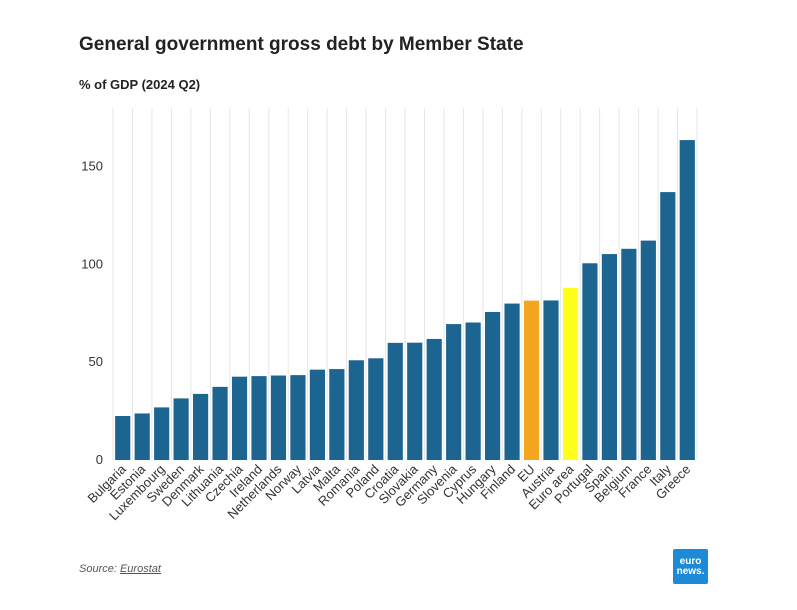 Image resolution: width=797 pixels, height=610 pixels. What do you see at coordinates (140, 569) in the screenshot?
I see `source-link: Eurostat` at bounding box center [140, 569].